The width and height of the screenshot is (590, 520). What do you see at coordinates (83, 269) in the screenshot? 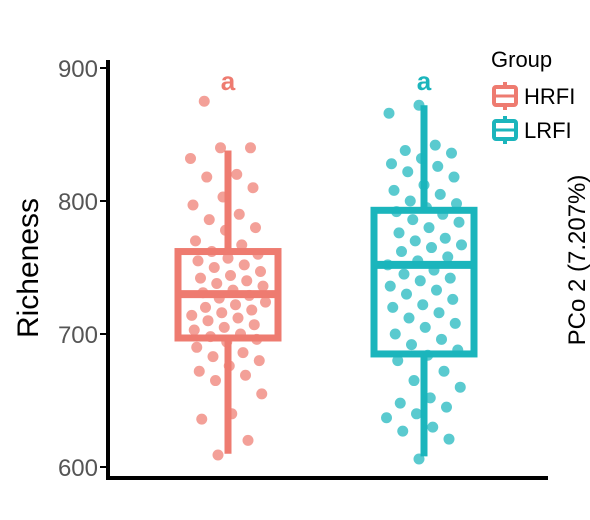
I see `y-axis-ticks: 600 700 800 900` at bounding box center [83, 269].